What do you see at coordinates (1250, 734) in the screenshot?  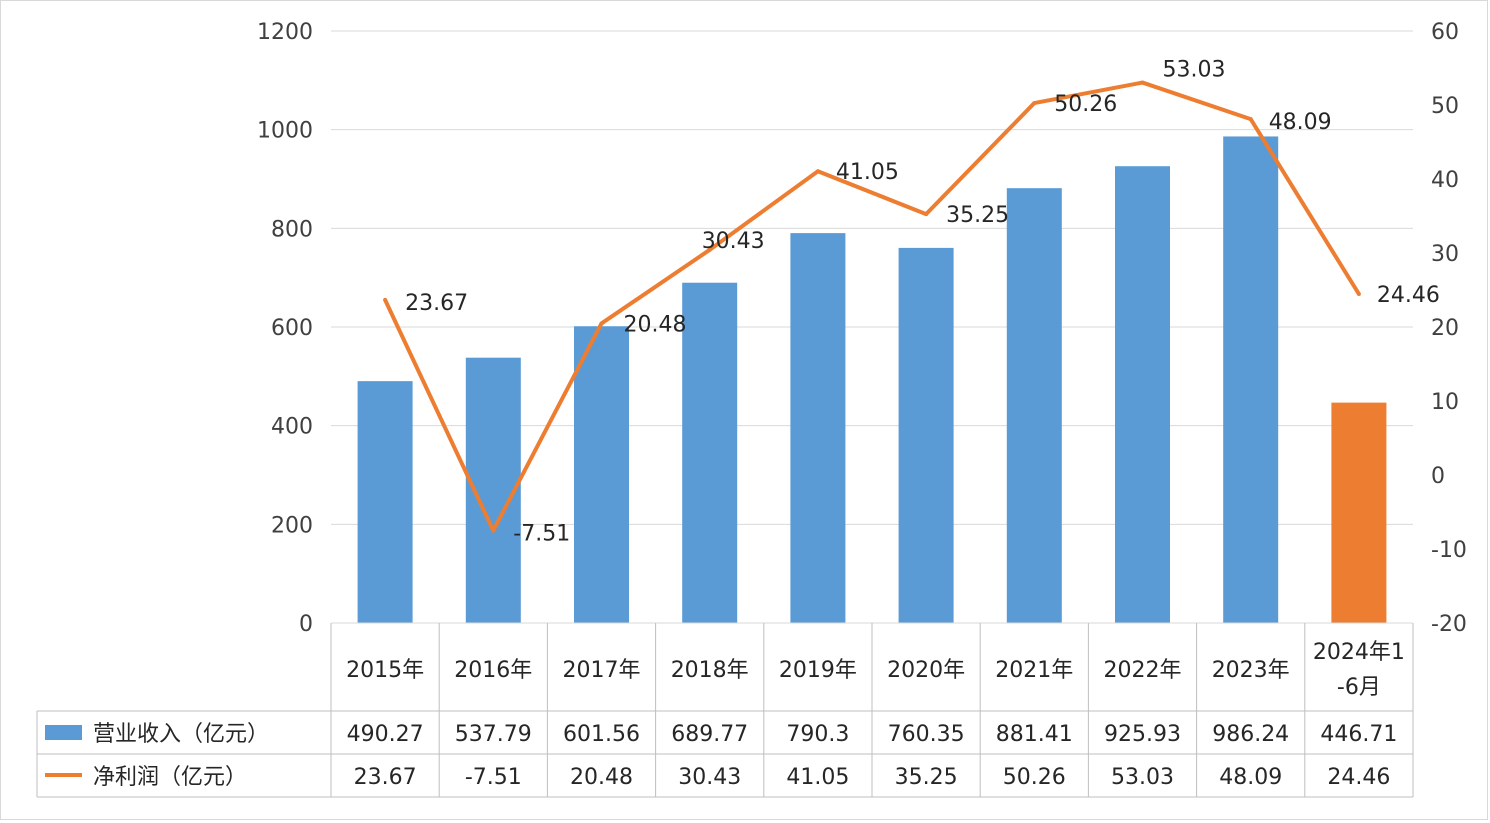 I see `revenue-table-value: 986.24` at bounding box center [1250, 734].